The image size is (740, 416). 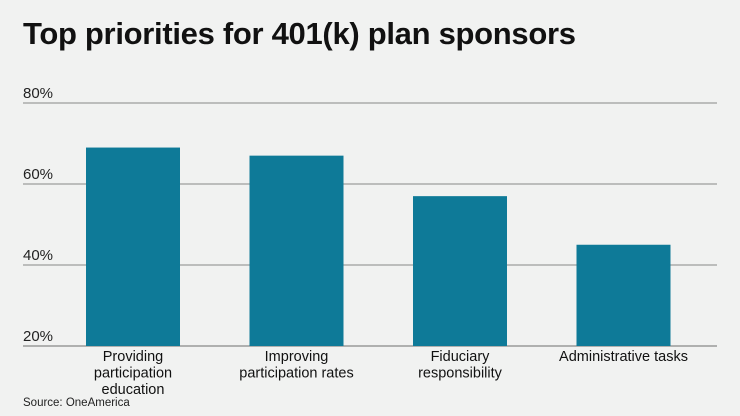 What do you see at coordinates (76, 403) in the screenshot?
I see `source-note: Source: OneAmerica` at bounding box center [76, 403].